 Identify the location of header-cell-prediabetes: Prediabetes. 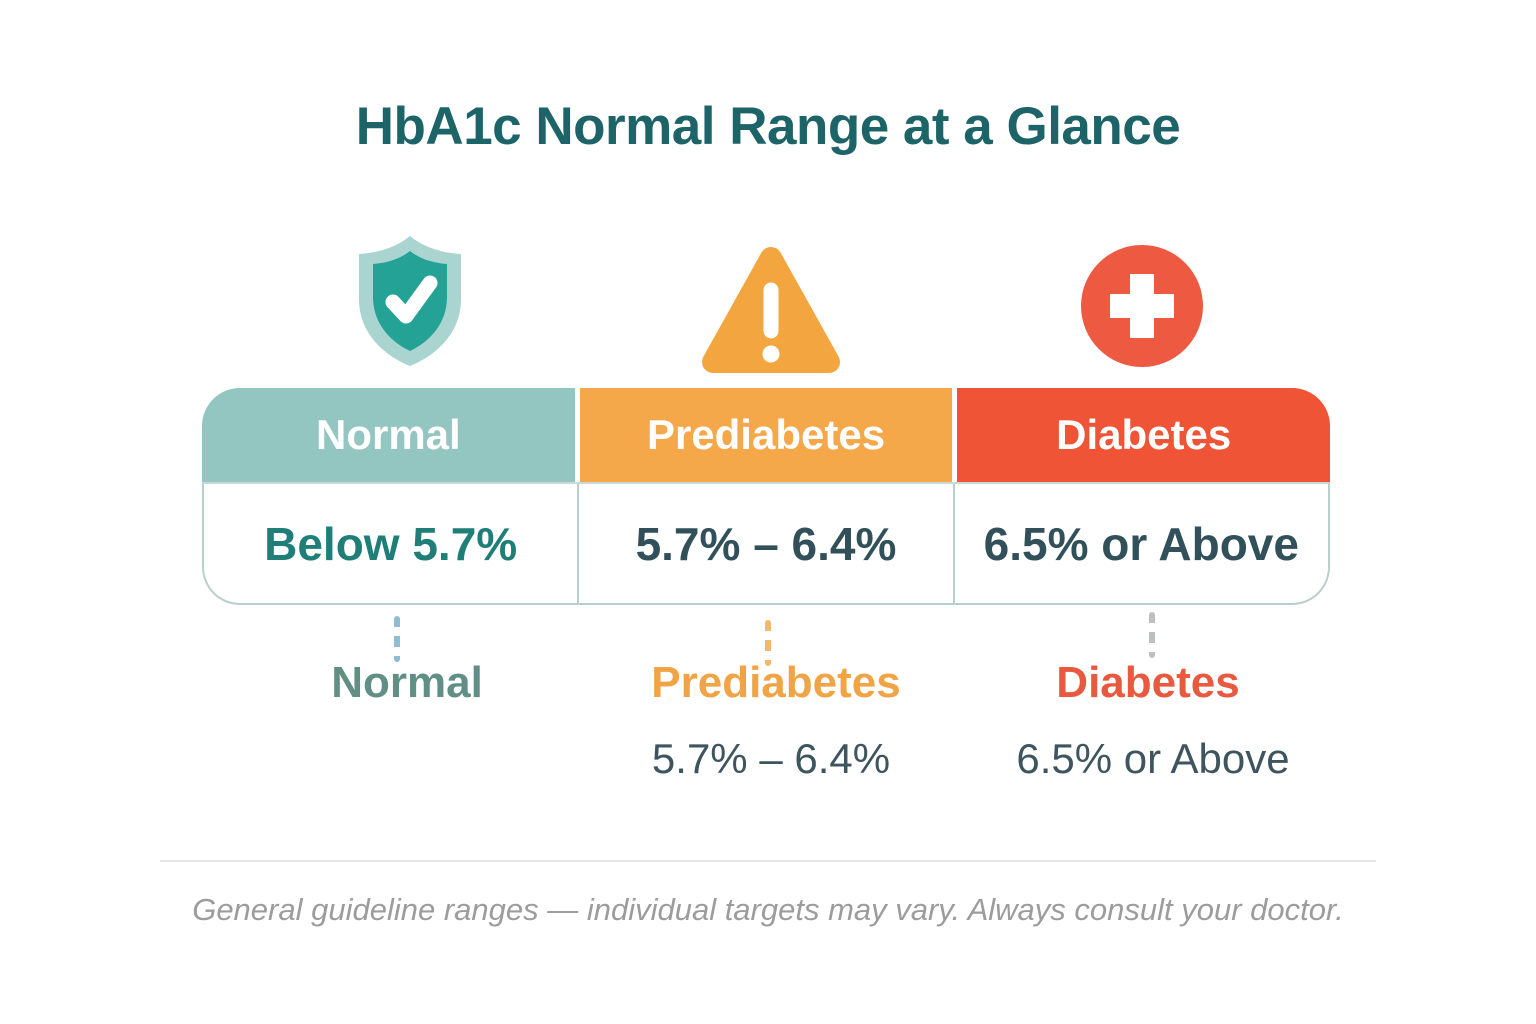
(763, 435).